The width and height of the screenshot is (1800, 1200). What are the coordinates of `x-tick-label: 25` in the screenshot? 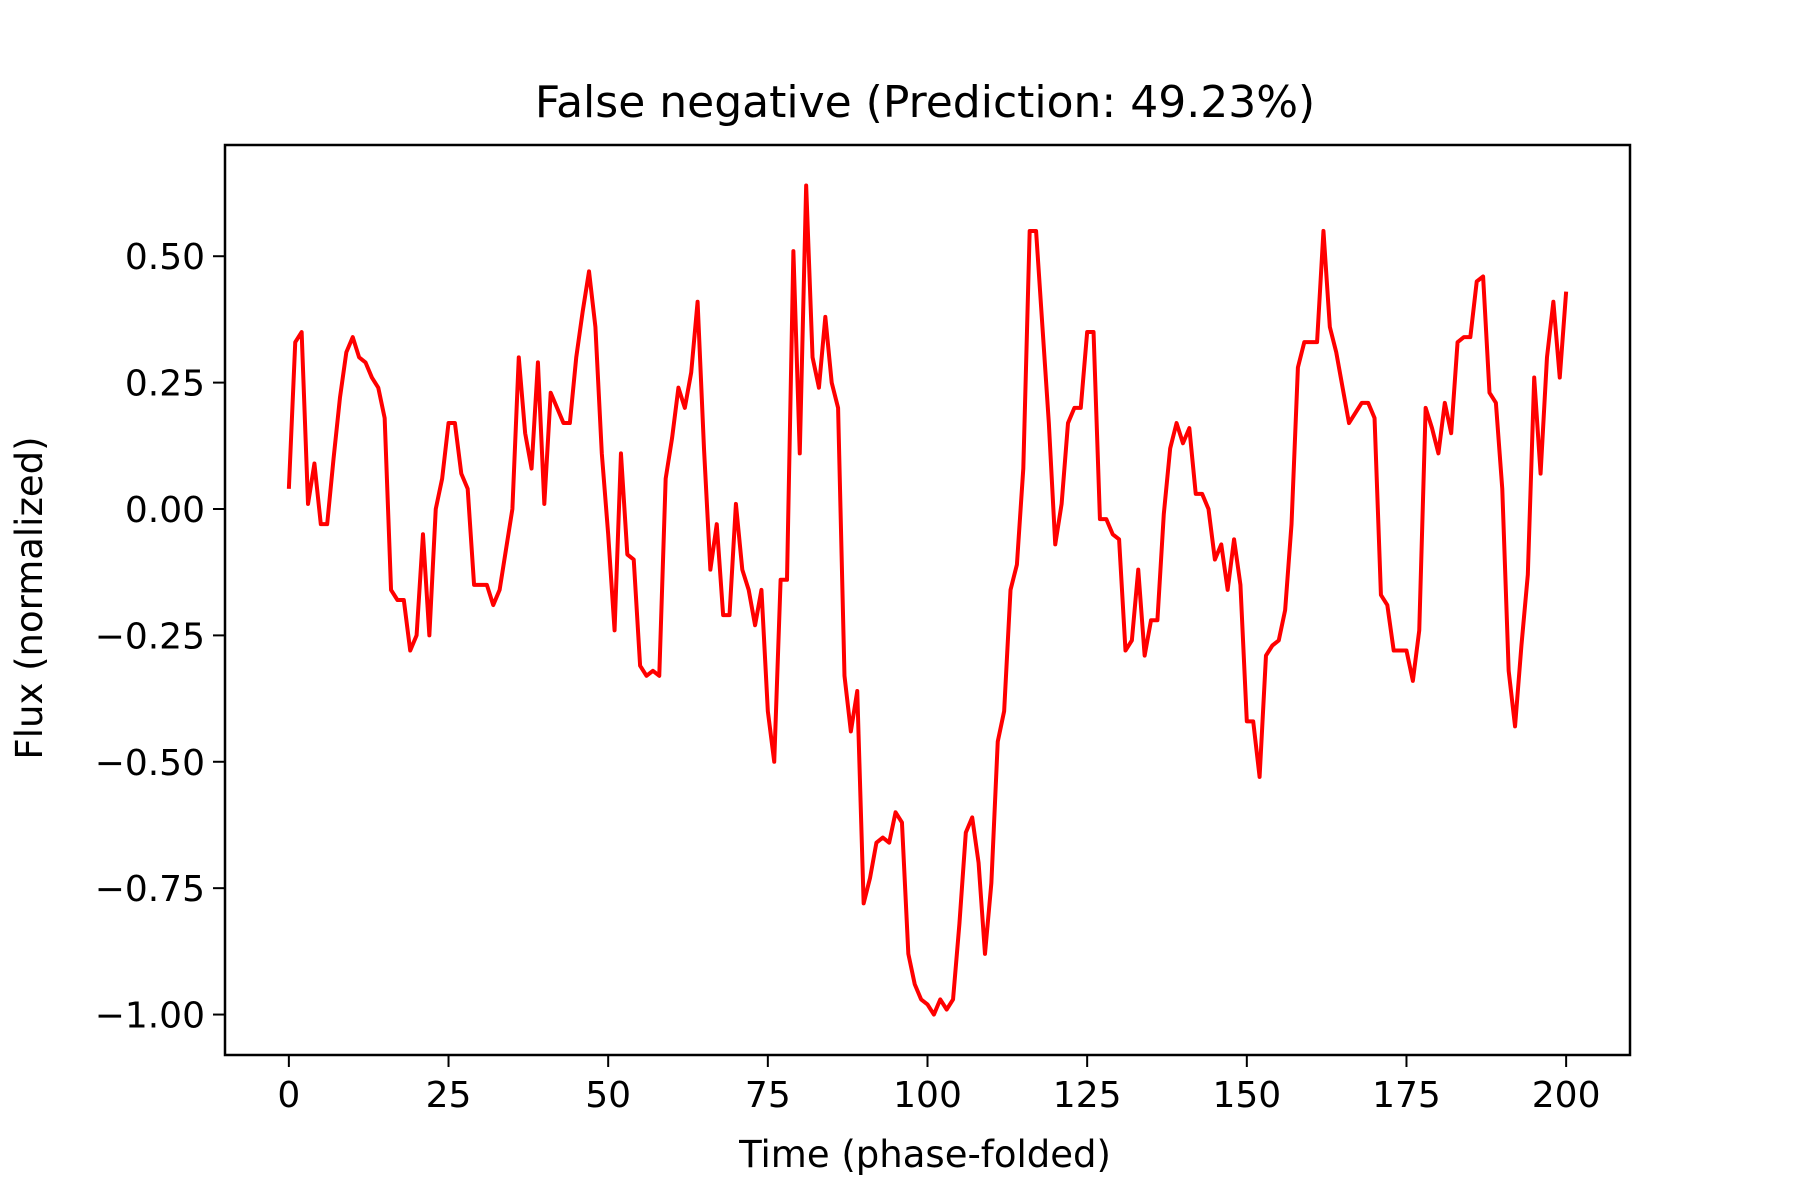 It's located at (449, 1095).